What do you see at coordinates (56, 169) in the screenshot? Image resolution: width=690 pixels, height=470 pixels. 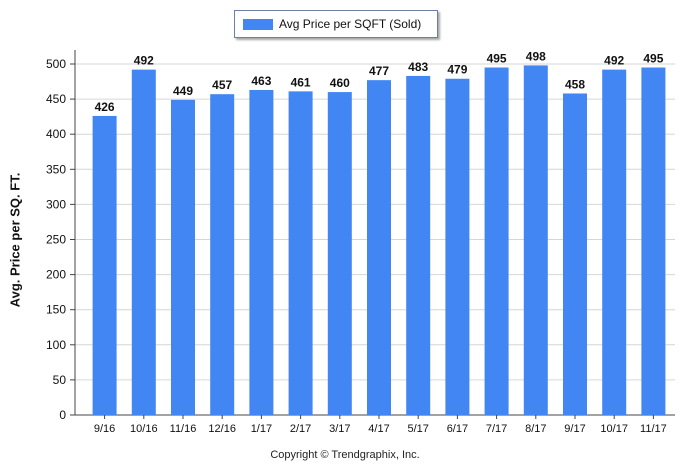 I see `y-tick-label: 350` at bounding box center [56, 169].